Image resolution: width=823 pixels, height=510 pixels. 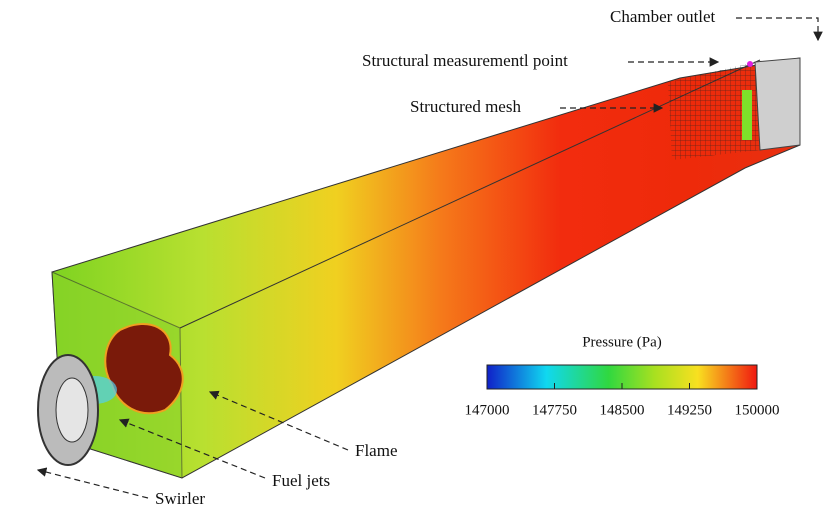 I want to click on label: Chamber outlet, so click(x=663, y=16).